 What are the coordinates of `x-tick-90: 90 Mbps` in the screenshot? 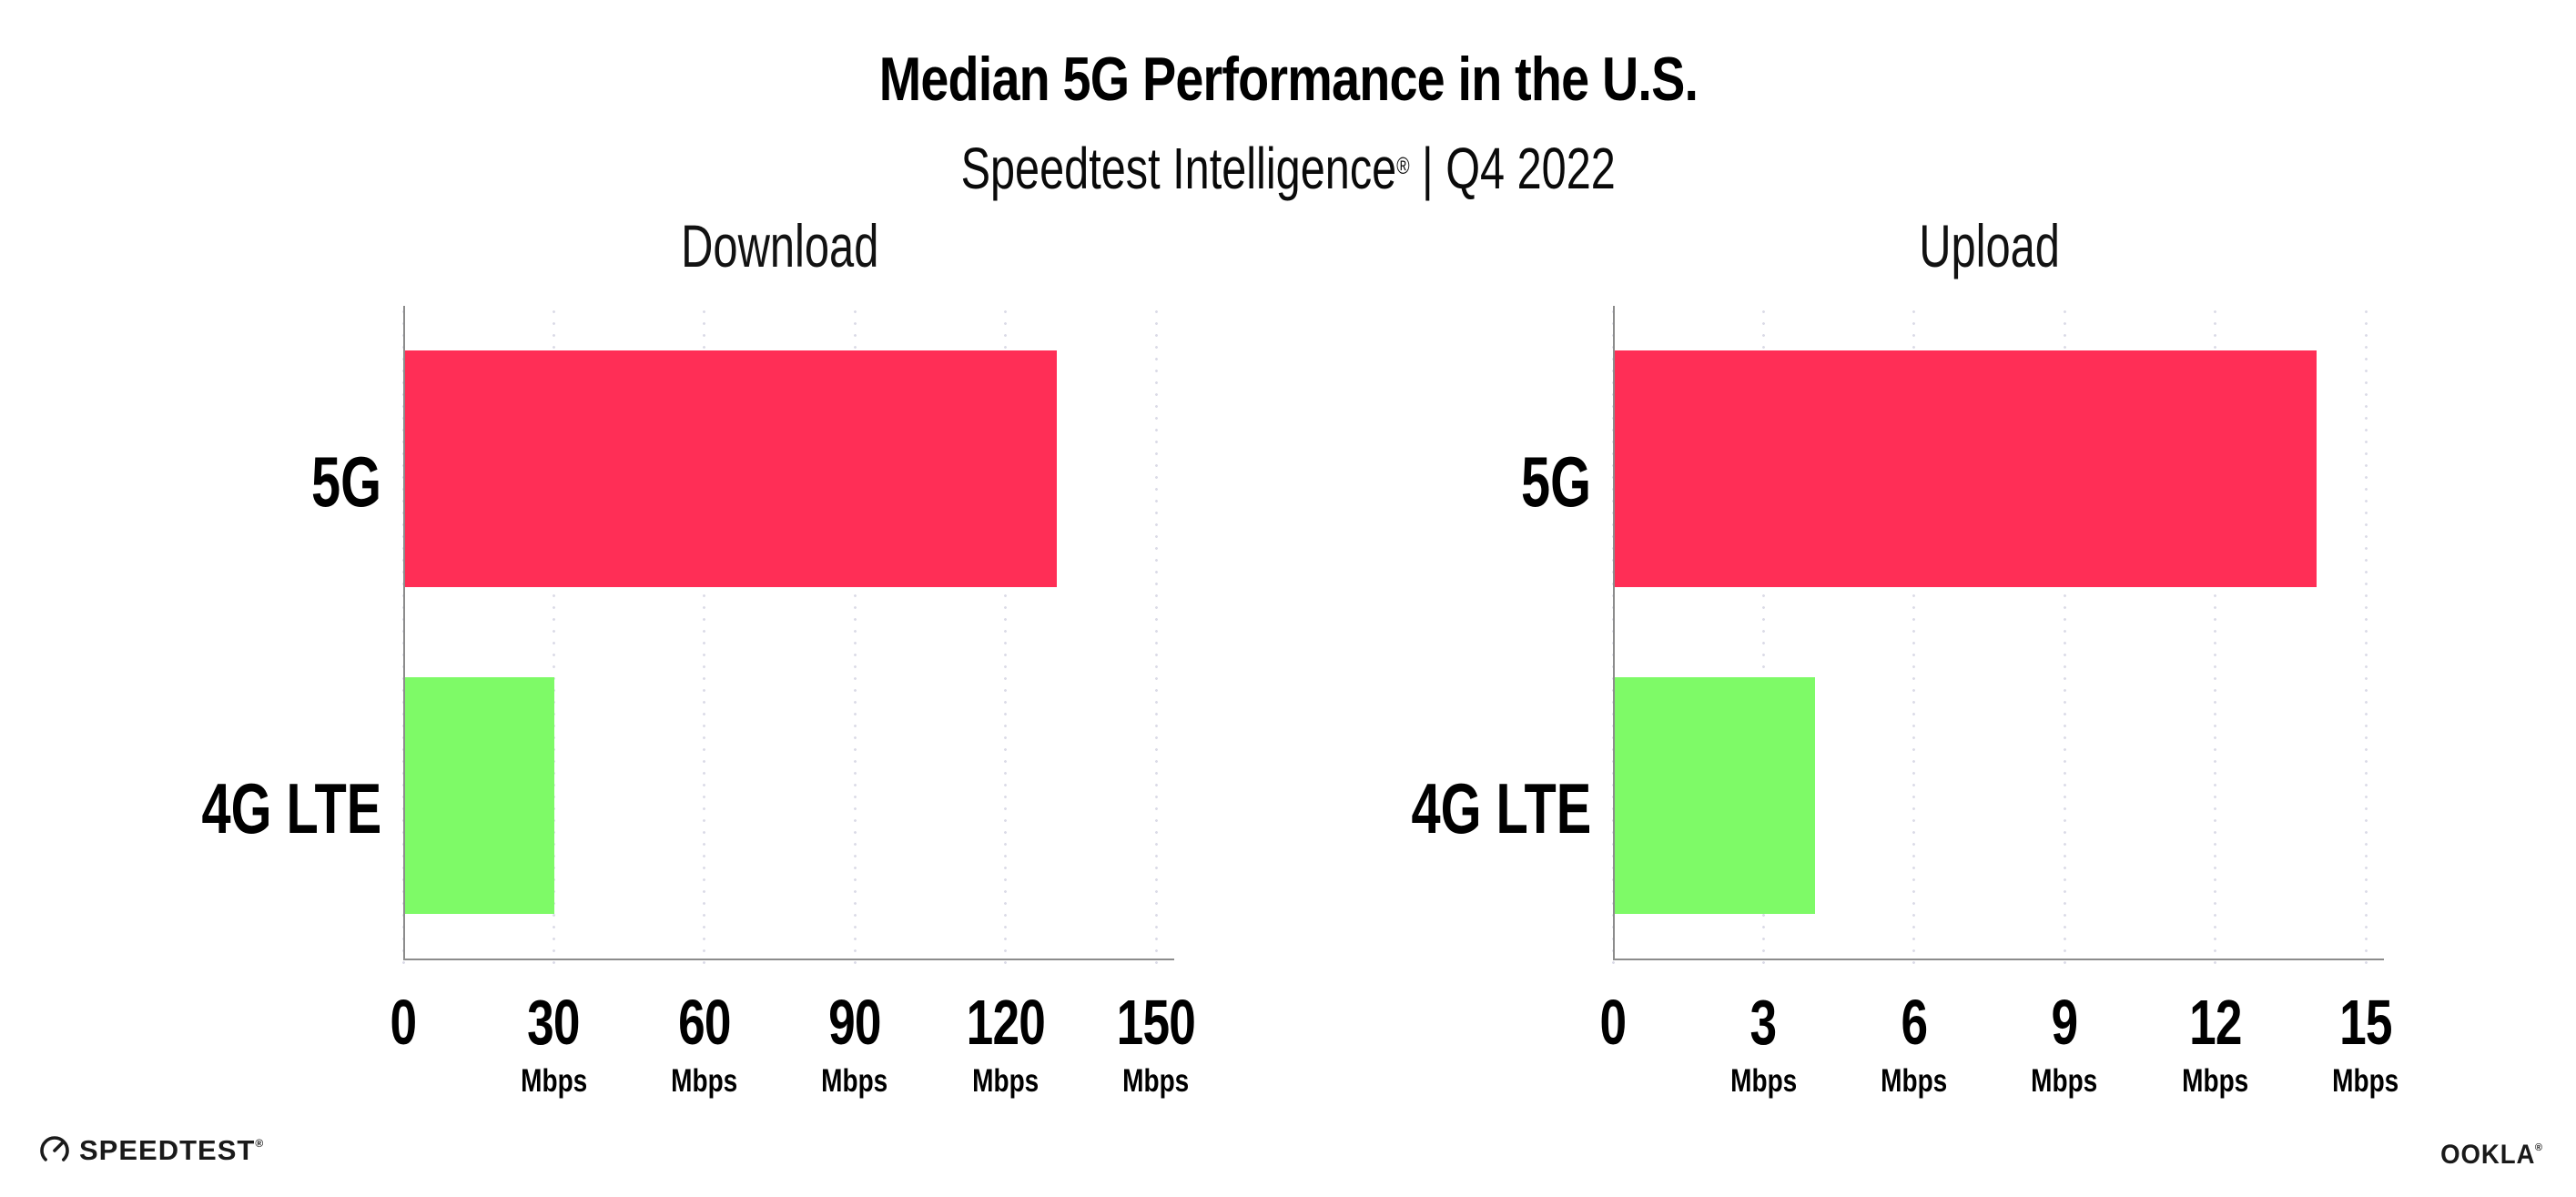 It's located at (855, 1043).